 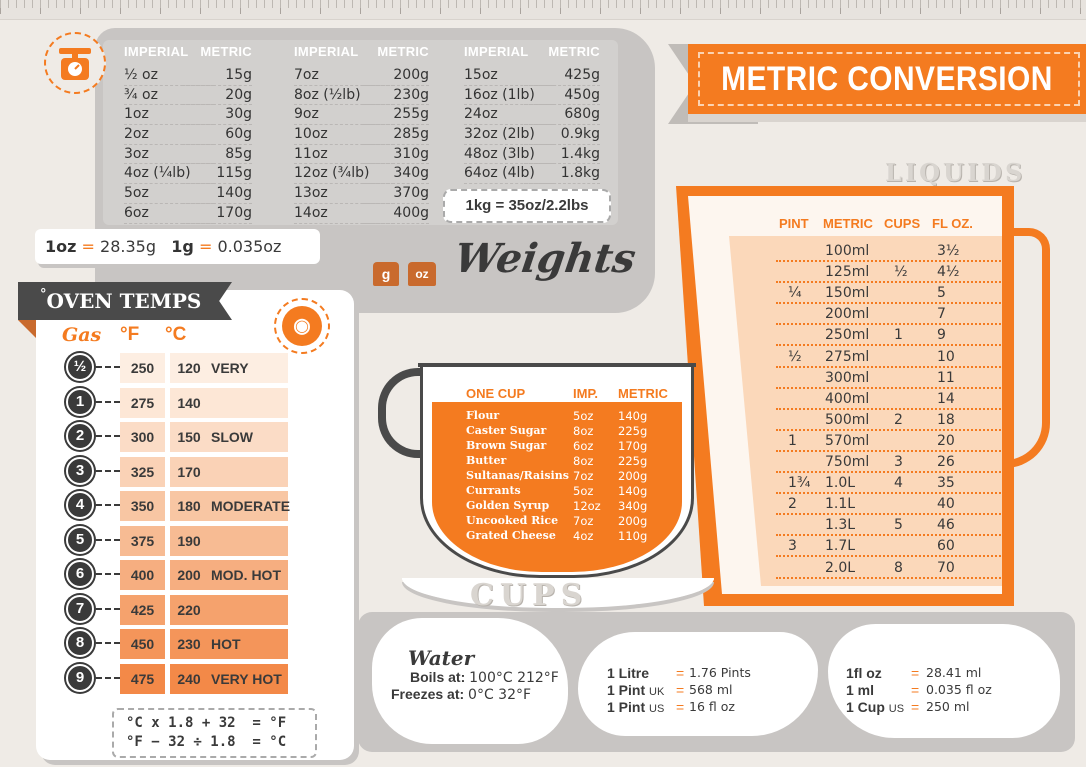 I want to click on gas-mark: 1, so click(x=80, y=401).